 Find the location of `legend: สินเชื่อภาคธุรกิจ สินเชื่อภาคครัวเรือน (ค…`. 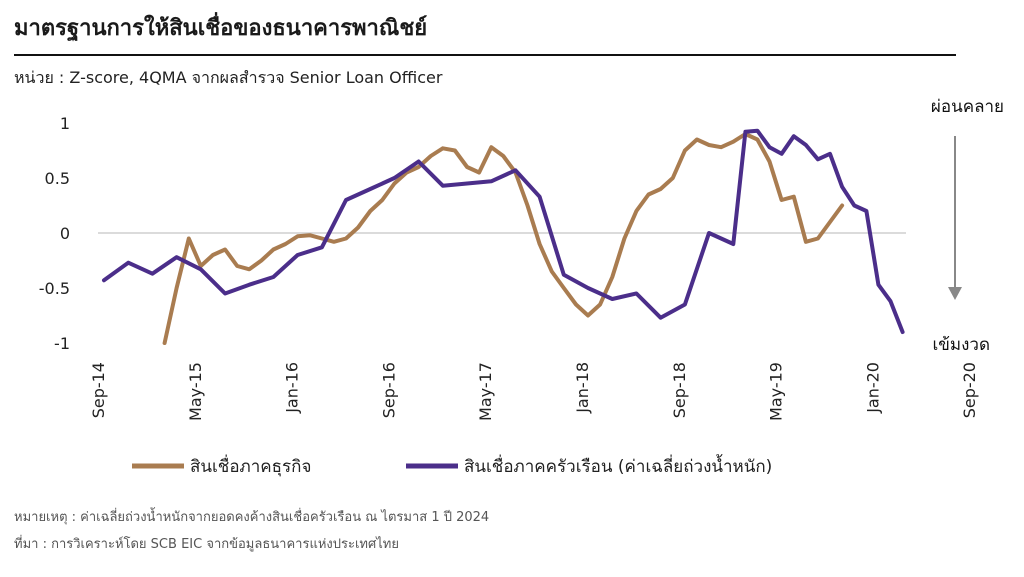

legend: สินเชื่อภาคธุรกิจ สินเชื่อภาคครัวเรือน (ค… is located at coordinates (452, 465).